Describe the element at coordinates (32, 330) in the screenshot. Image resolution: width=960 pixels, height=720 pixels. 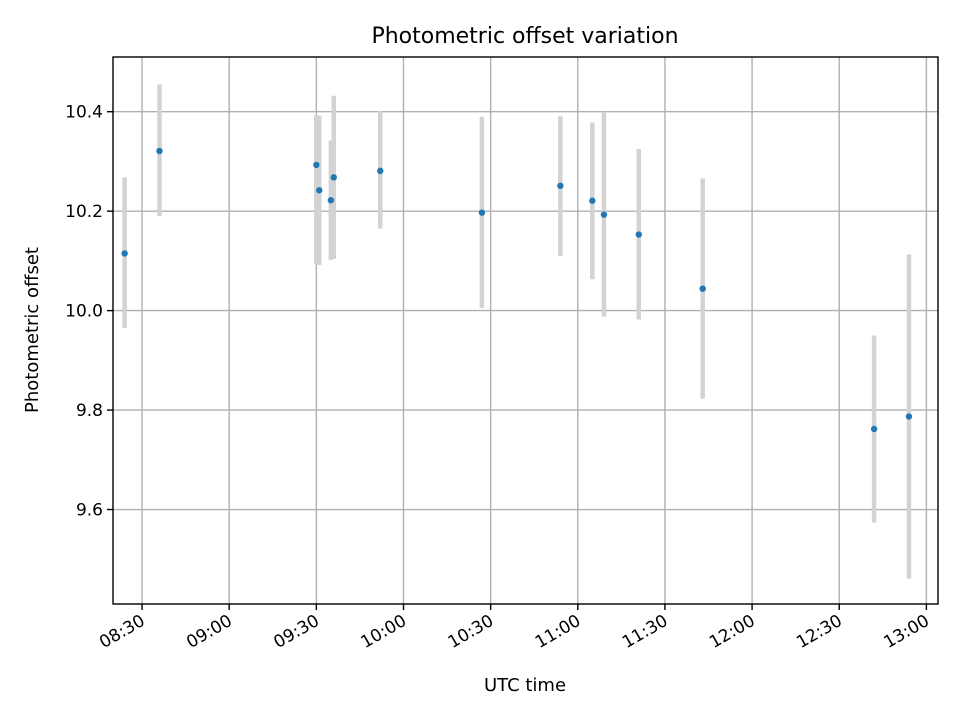
I see `y-axis-label: Photometric offset` at that location.